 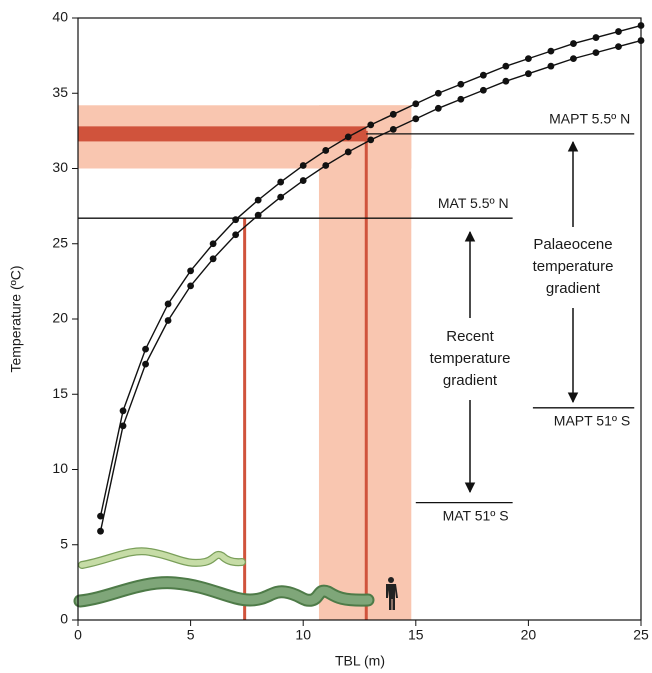 I want to click on annotation-text: Palaeocene, so click(x=572, y=244).